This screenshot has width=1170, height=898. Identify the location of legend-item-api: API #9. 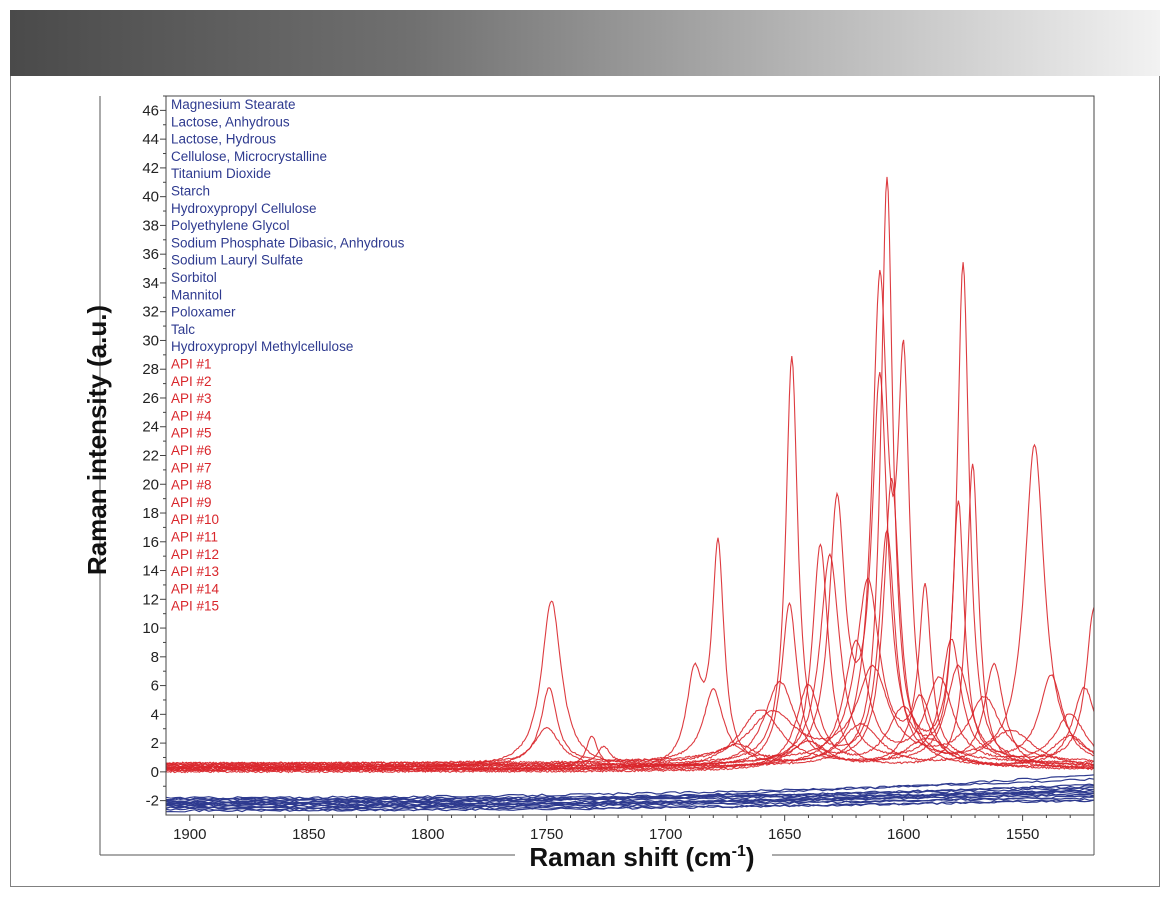
(191, 502).